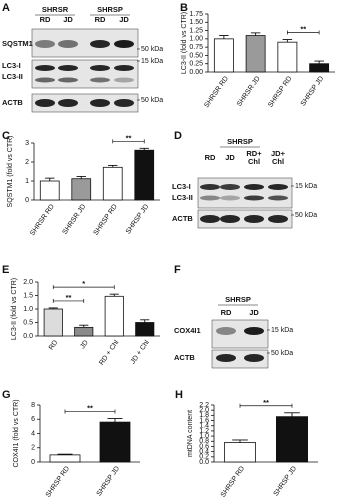 Image resolution: width=342 pixels, height=500 pixels. Describe the element at coordinates (204, 431) in the screenshot. I see `y-tick-label: 1.2` at that location.